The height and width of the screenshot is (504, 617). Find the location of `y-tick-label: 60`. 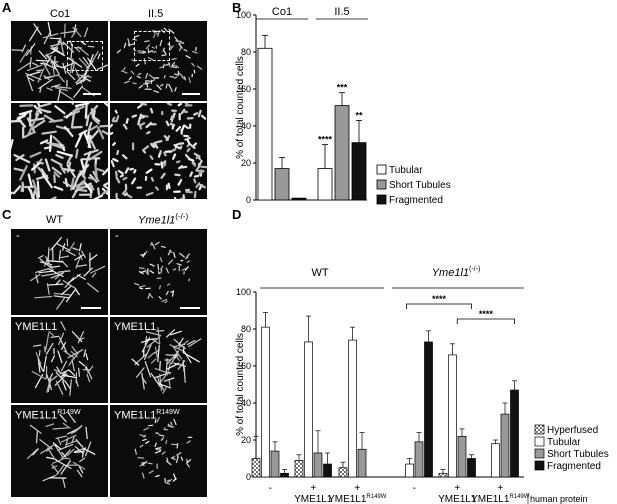

y-tick-label: 60 is located at coordinates (246, 366).